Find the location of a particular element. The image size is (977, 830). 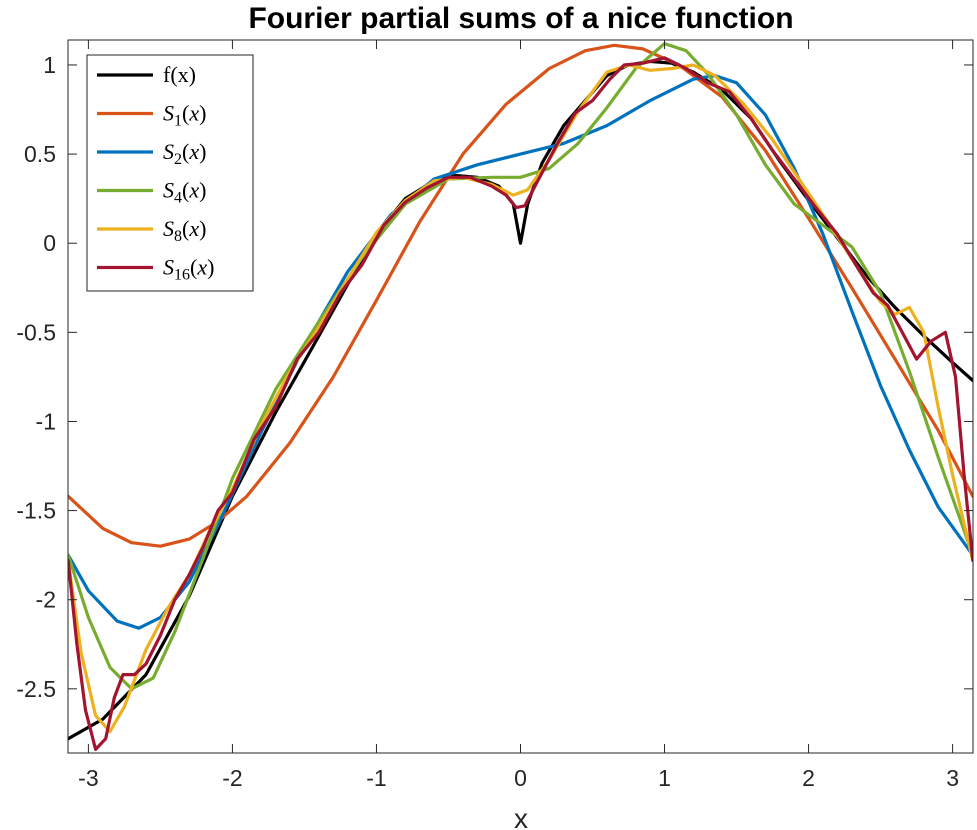

y-tick-label: -1.5 is located at coordinates (36, 511).